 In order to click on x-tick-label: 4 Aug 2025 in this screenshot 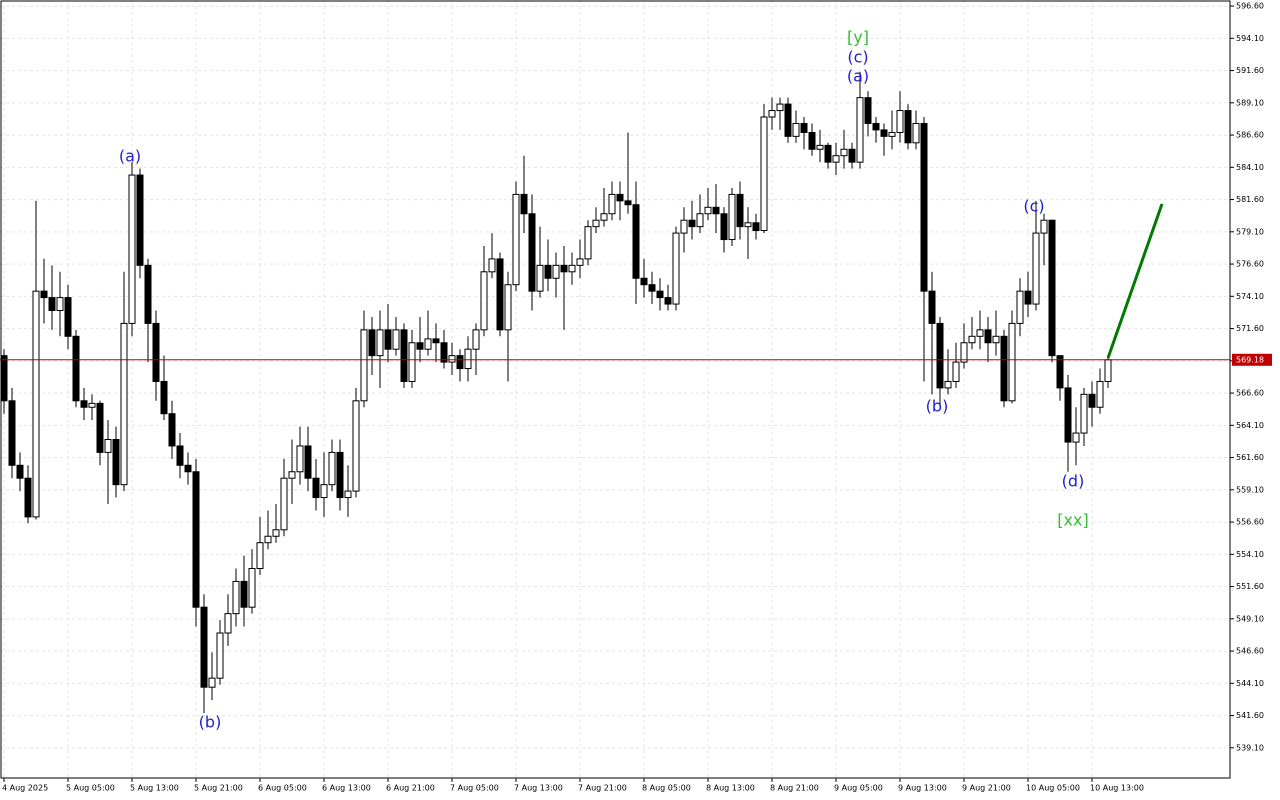, I will do `click(25, 788)`.